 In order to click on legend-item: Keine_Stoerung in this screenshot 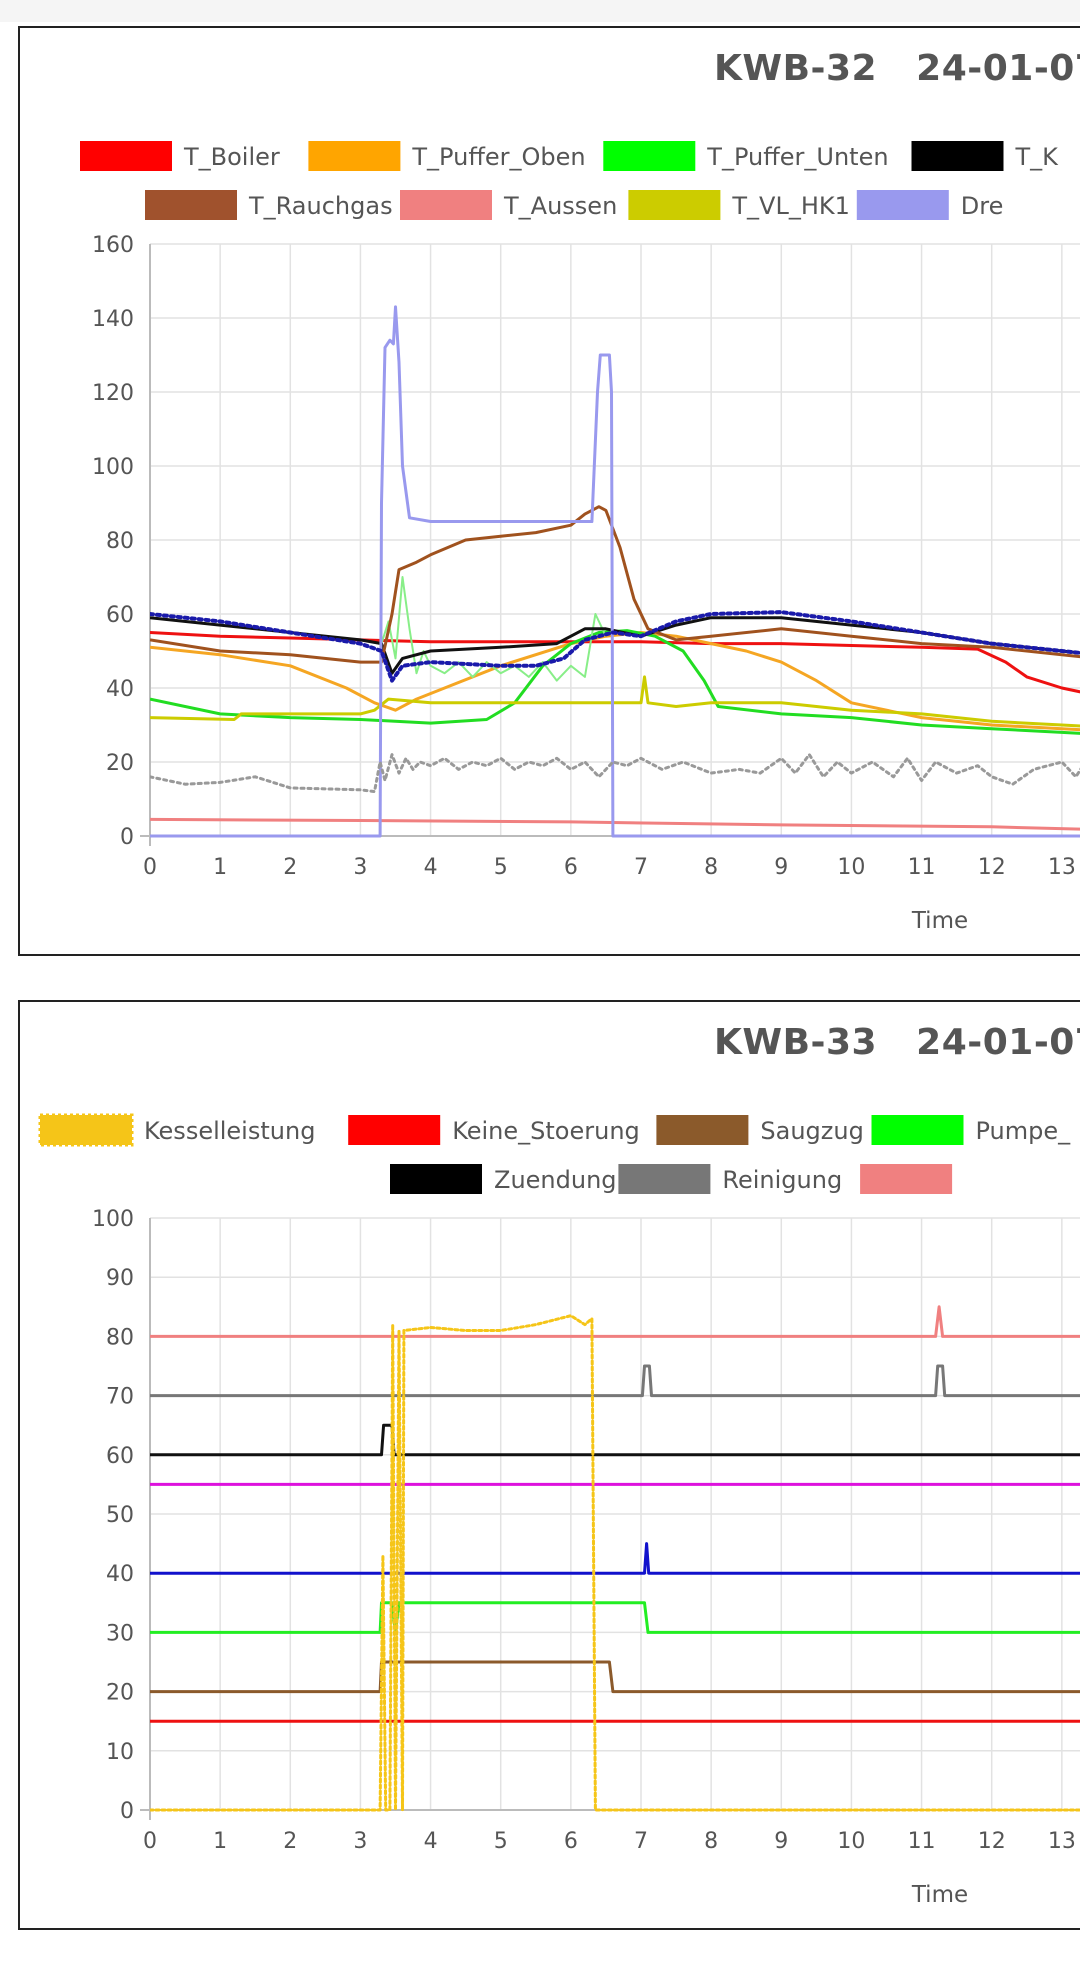, I will do `click(494, 1130)`.